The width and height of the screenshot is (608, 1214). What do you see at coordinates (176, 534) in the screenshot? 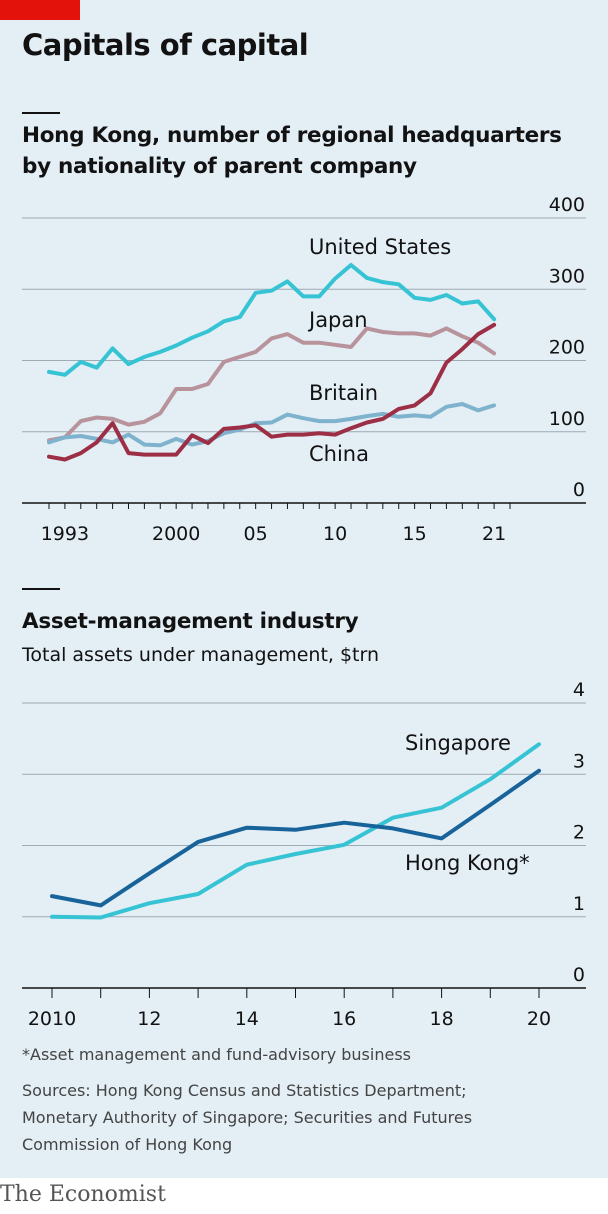
I see `x-tick-label: 2000` at bounding box center [176, 534].